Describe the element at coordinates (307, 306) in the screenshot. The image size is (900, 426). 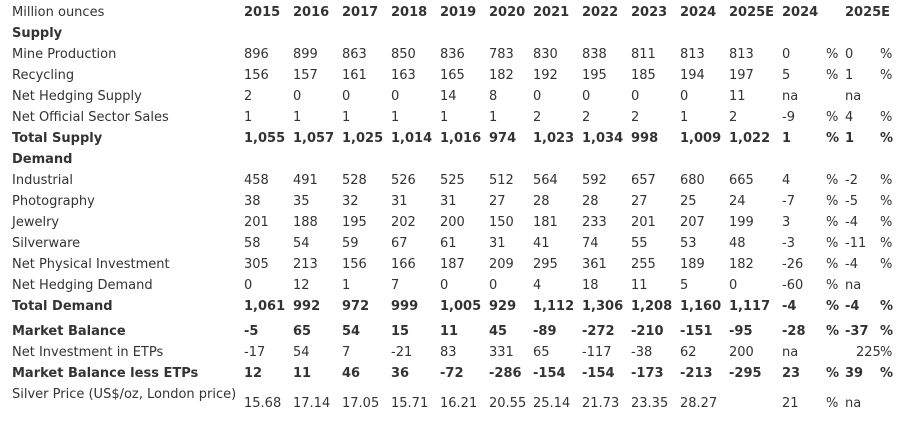
I see `cell-value: 992` at that location.